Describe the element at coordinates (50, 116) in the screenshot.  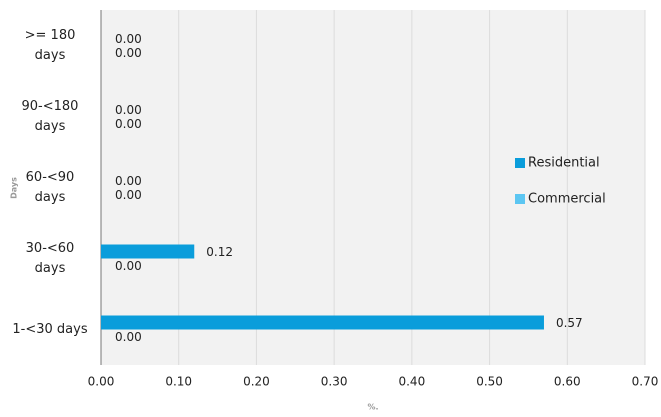
I see `y-tick-label: 90-<180 days` at that location.